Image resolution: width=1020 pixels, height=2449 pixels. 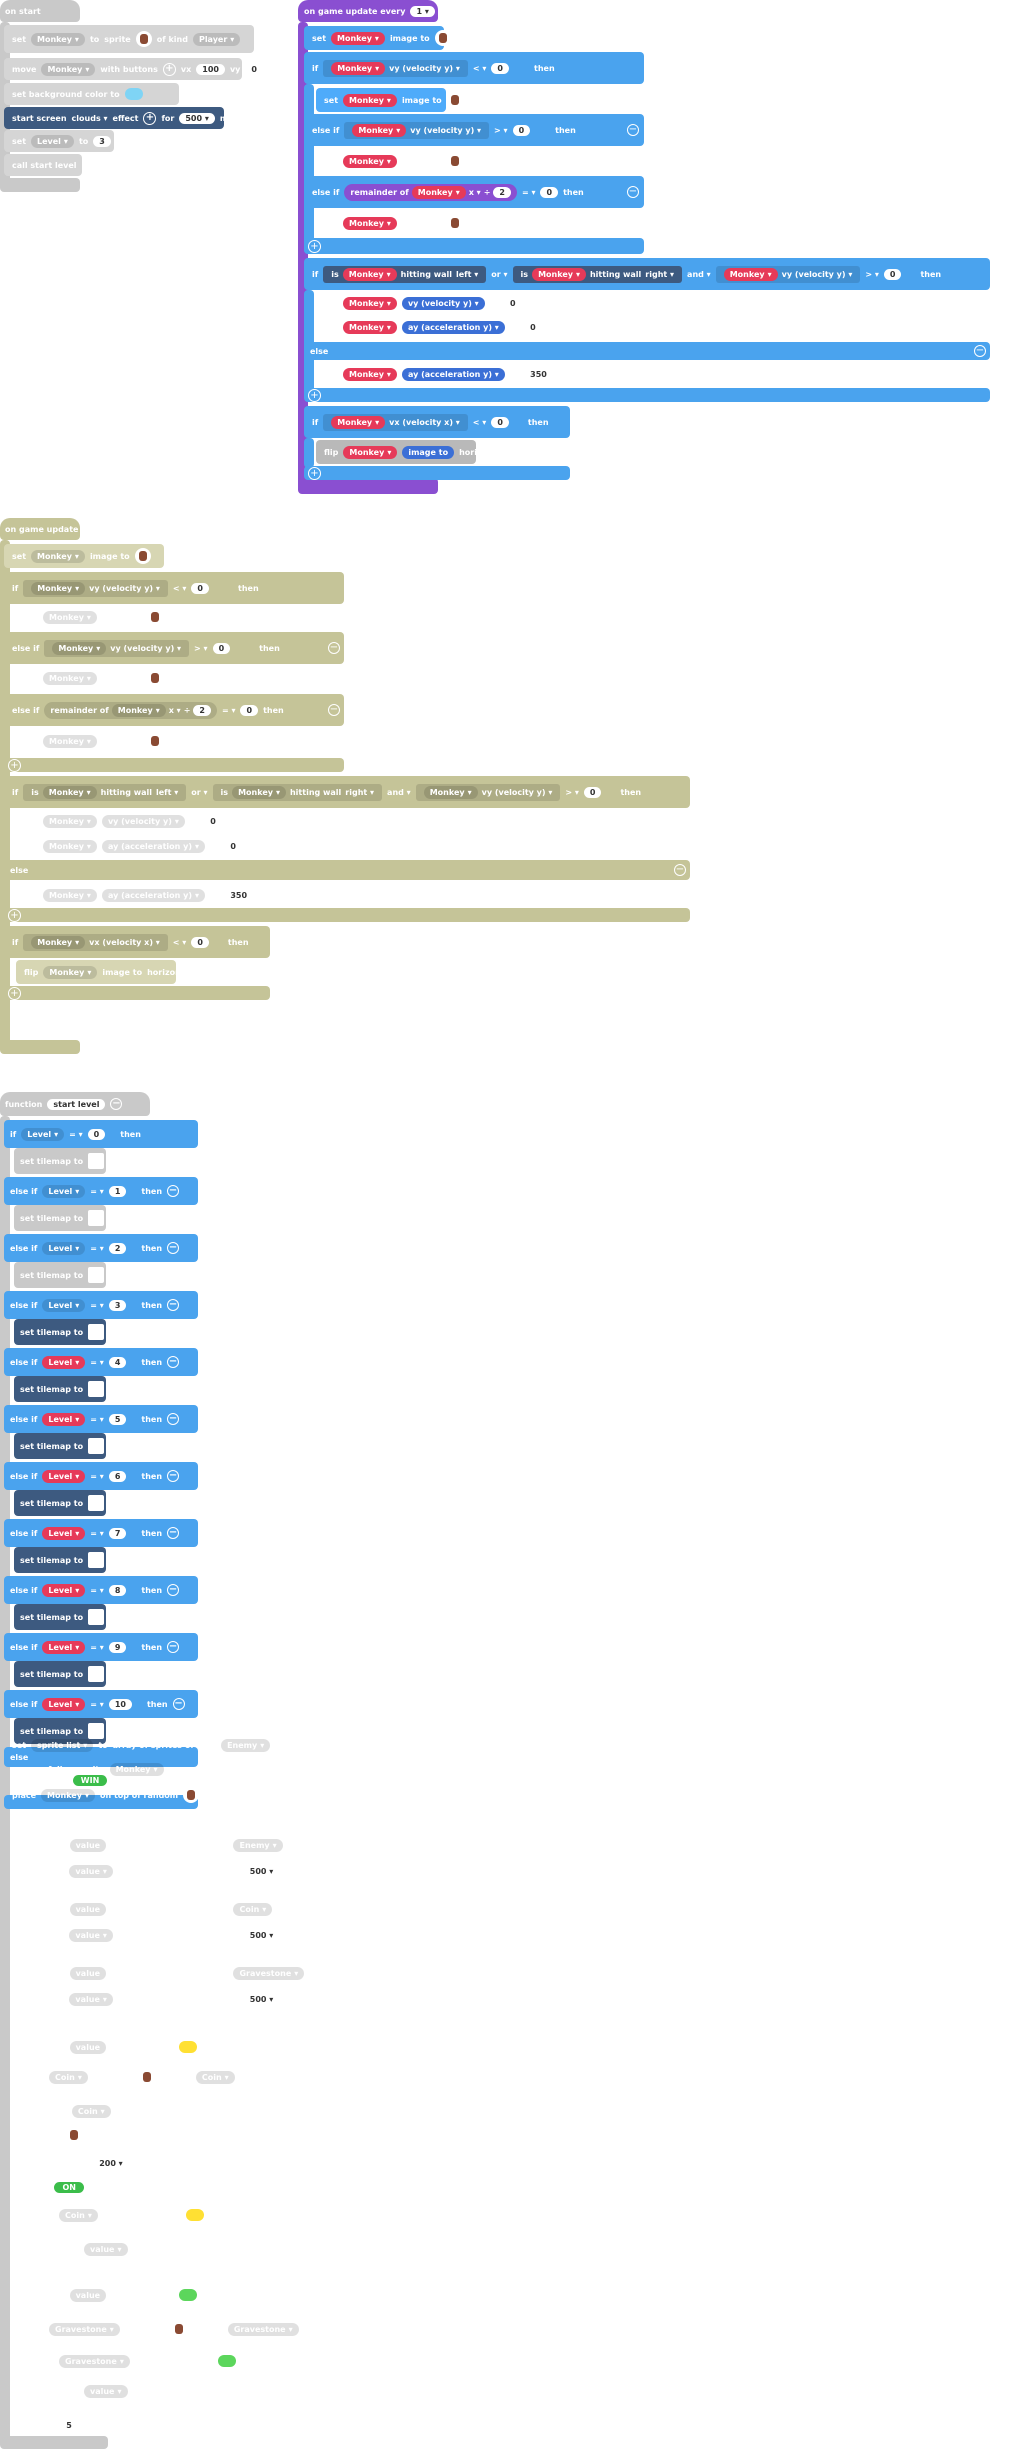 I want to click on gravestone-image, so click(x=178, y=2329).